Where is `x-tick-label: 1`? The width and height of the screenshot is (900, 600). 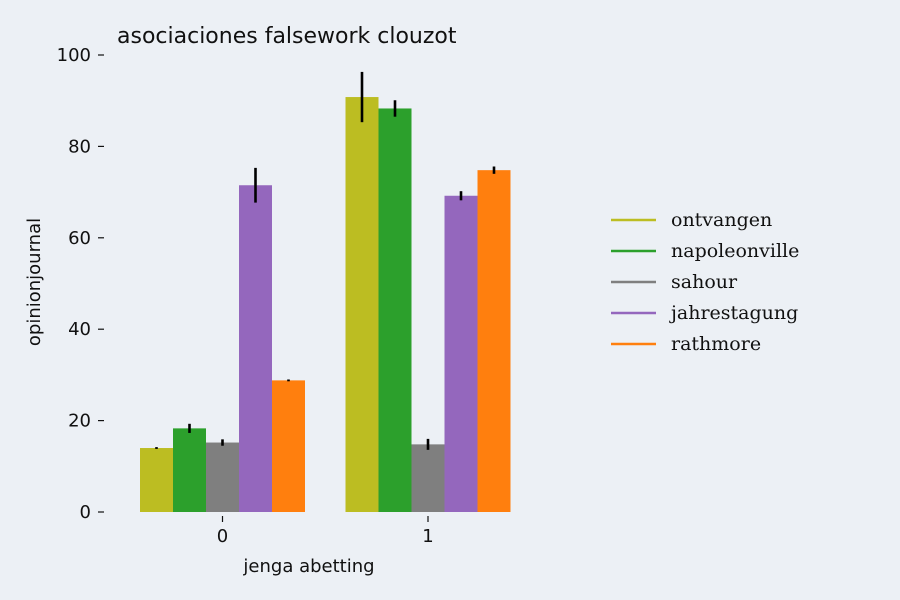 x-tick-label: 1 is located at coordinates (427, 536).